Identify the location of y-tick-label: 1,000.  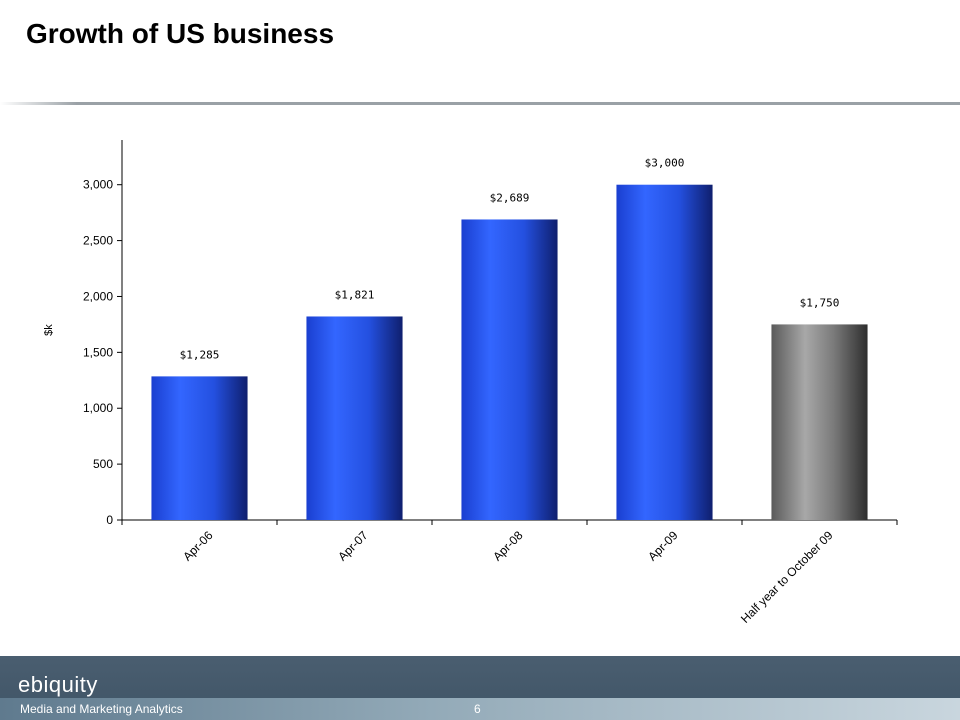
(98, 408).